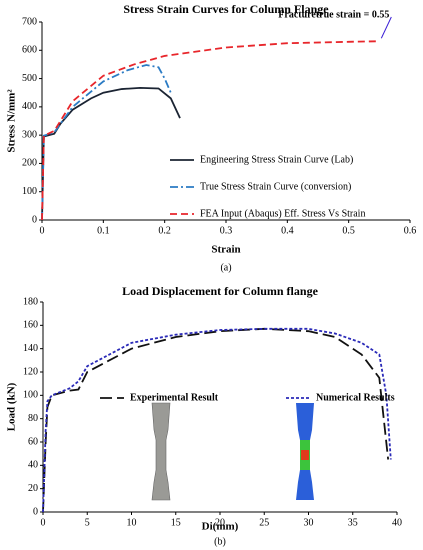  I want to click on y-tick-label: 40, so click(33, 465).